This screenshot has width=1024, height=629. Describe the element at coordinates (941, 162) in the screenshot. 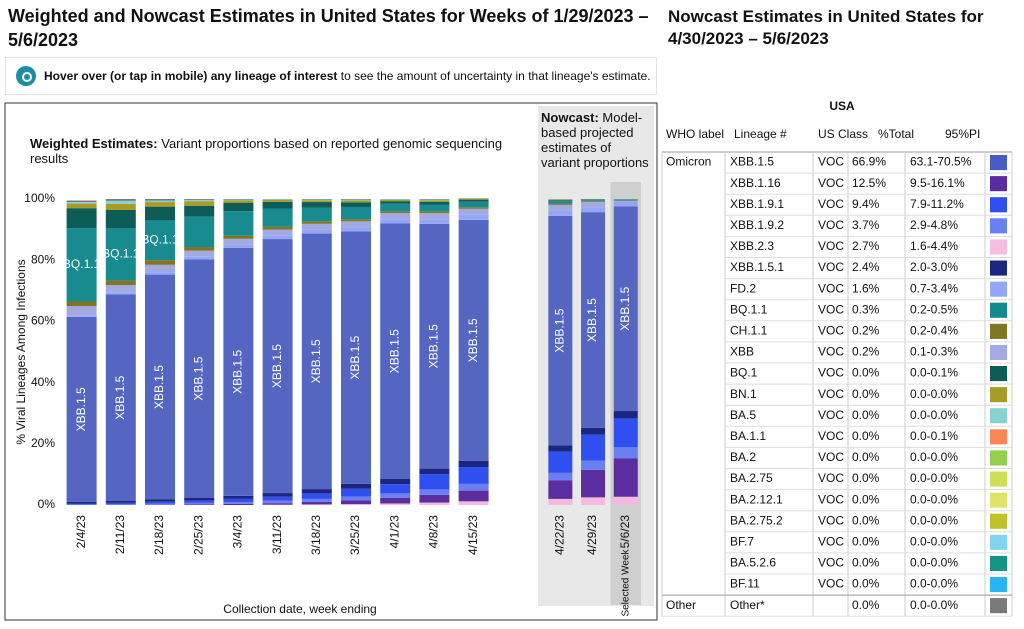

I see `table-cell: 63.1-70.5%` at that location.